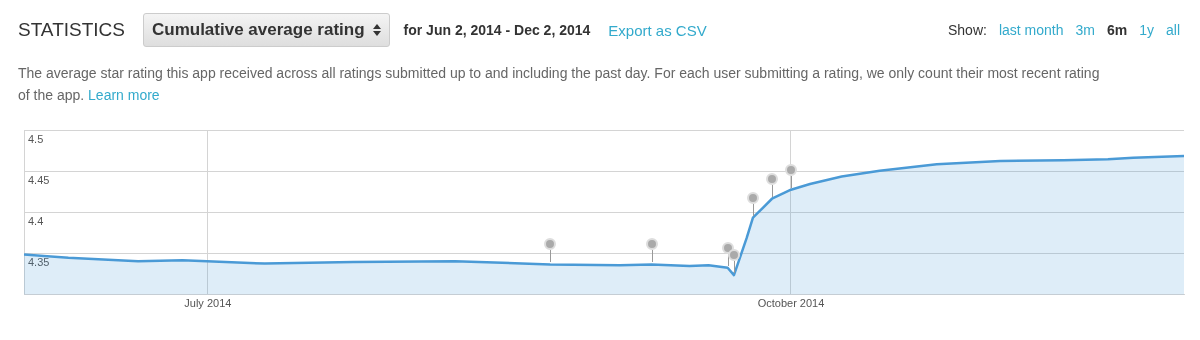  What do you see at coordinates (39, 261) in the screenshot?
I see `y-tick-label: 4.35` at bounding box center [39, 261].